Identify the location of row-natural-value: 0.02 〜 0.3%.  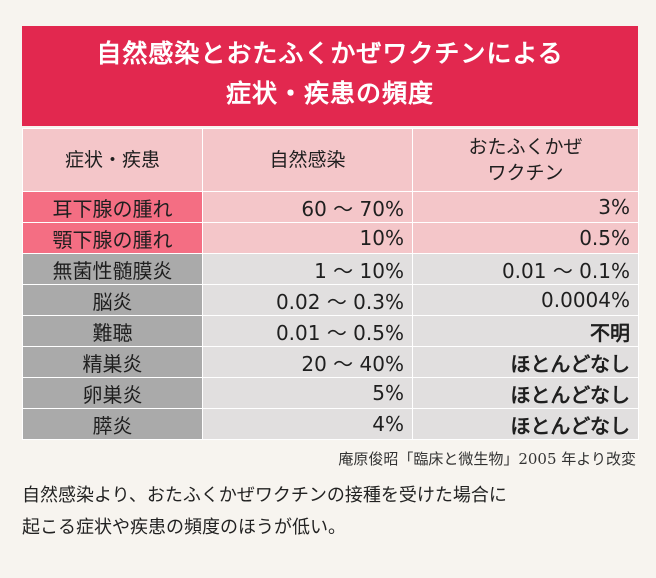
(307, 300).